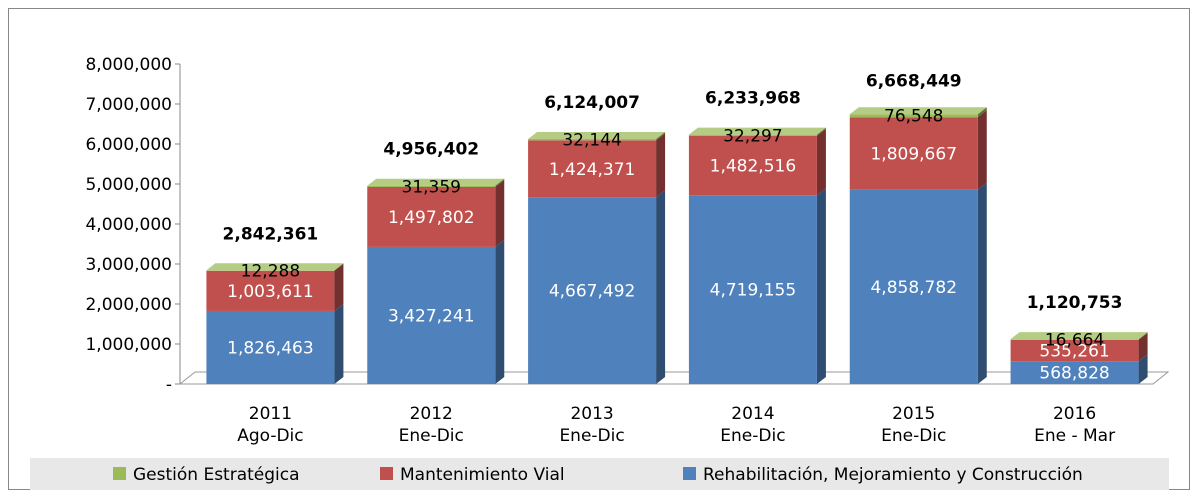  What do you see at coordinates (128, 265) in the screenshot?
I see `y-tick-label: 3,000,000` at bounding box center [128, 265].